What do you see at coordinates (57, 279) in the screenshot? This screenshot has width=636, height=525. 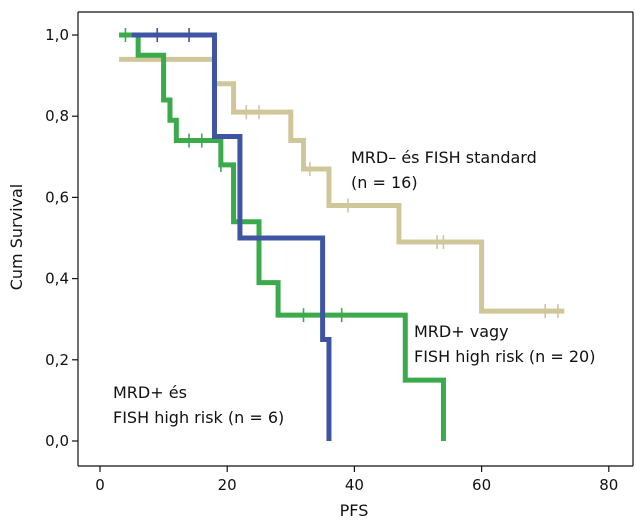 I see `y-tick-label: 0,4` at bounding box center [57, 279].